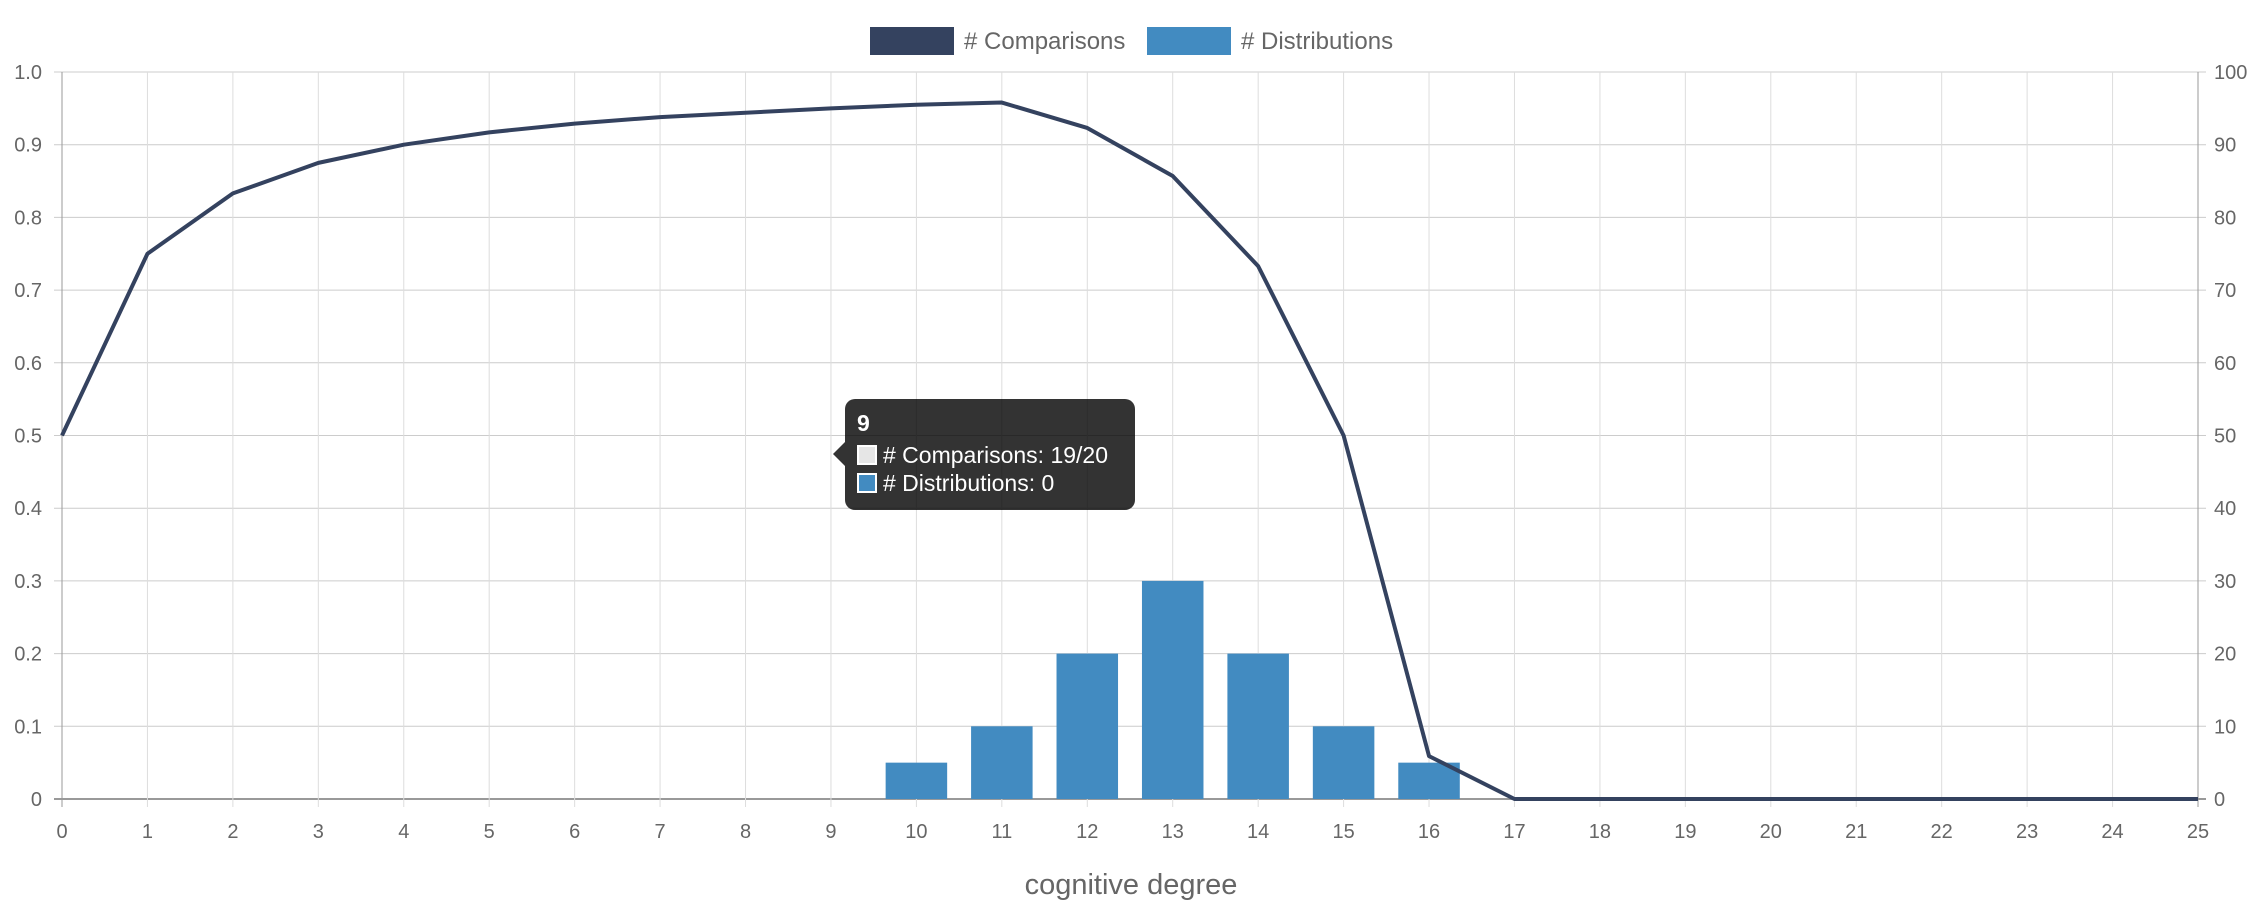 Image resolution: width=2259 pixels, height=903 pixels. Describe the element at coordinates (2225, 582) in the screenshot. I see `y-right-tick-label: 30` at that location.